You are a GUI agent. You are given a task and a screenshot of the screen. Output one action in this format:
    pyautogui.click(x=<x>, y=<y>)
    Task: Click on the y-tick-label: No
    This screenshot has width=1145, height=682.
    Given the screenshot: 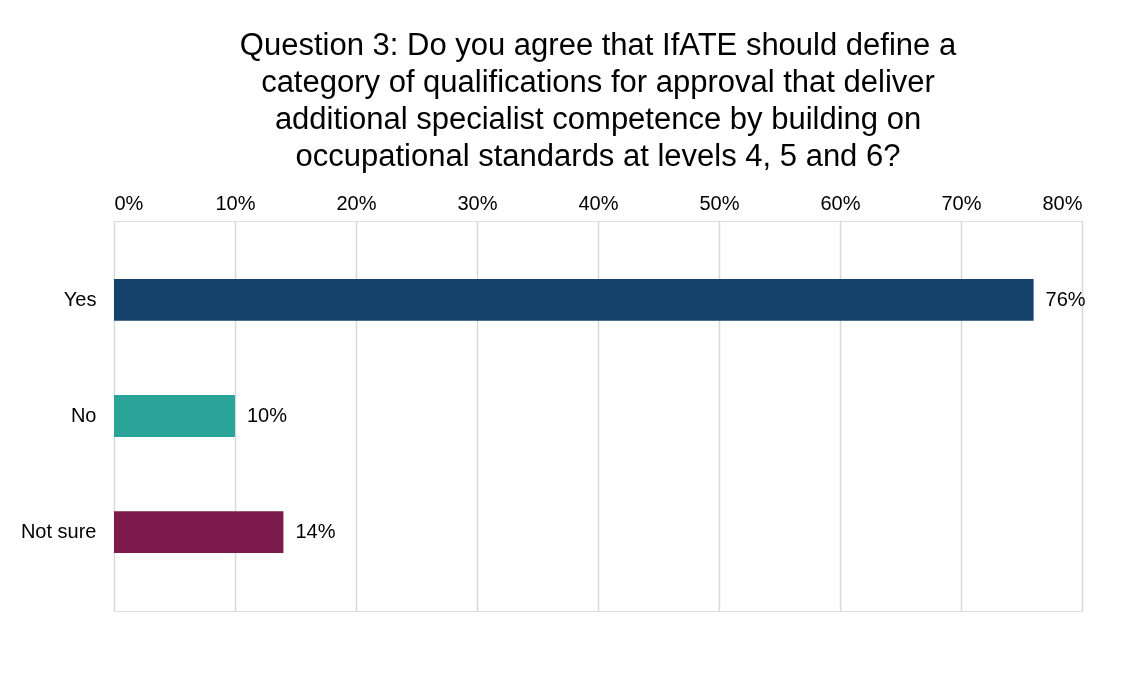 What is the action you would take?
    pyautogui.click(x=83, y=415)
    